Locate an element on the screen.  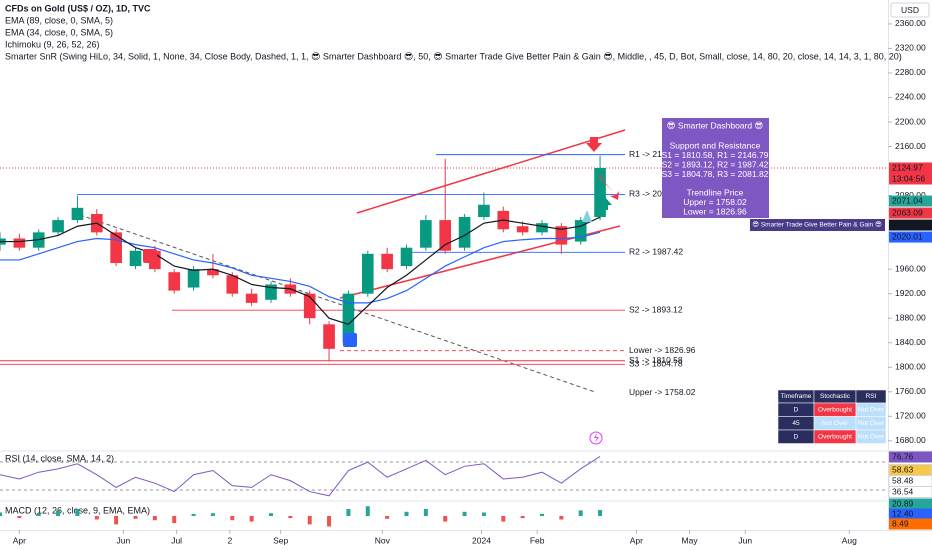
x-tick-label: Feb is located at coordinates (537, 540).